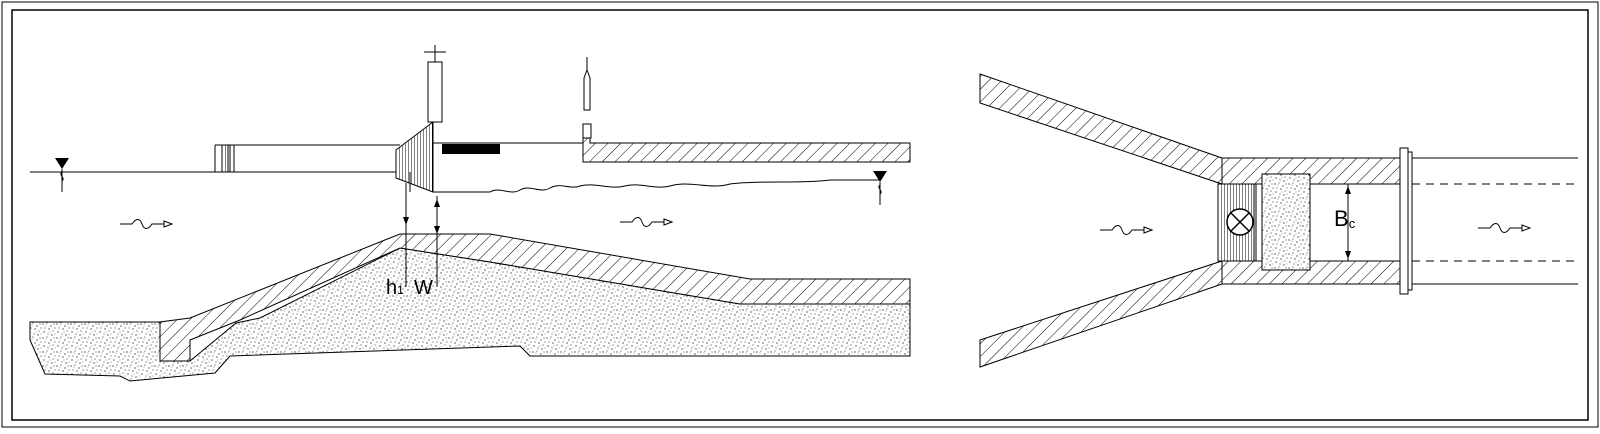 The image size is (1600, 434). I want to click on dim-h1-arrow, so click(406, 221).